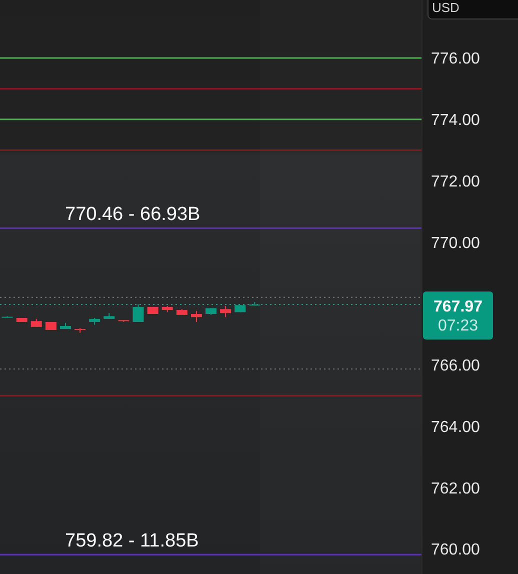 The width and height of the screenshot is (518, 574). I want to click on y-tick-label: 772.00, so click(455, 181).